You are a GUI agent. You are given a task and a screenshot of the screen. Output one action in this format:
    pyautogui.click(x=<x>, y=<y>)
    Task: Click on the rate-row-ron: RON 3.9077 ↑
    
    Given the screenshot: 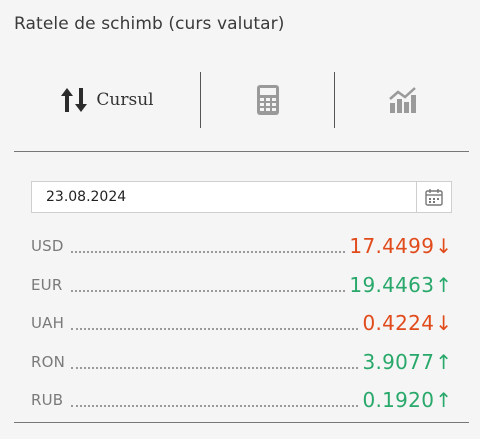 What is the action you would take?
    pyautogui.click(x=241, y=362)
    